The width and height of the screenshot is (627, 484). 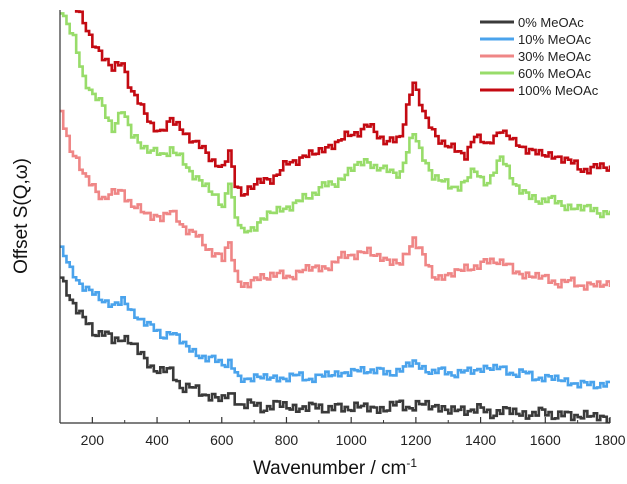 What do you see at coordinates (480, 440) in the screenshot?
I see `x-tick-label: 1400` at bounding box center [480, 440].